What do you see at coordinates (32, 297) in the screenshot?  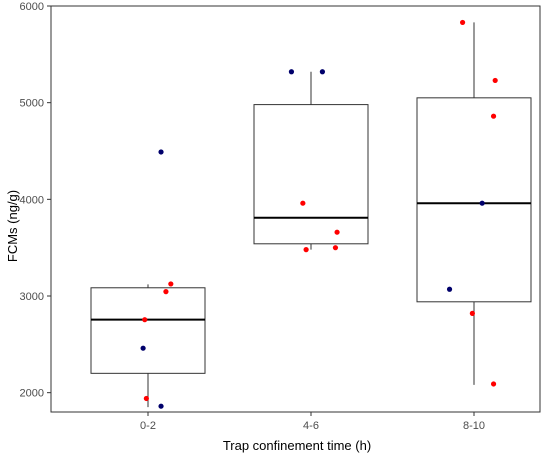 I see `y-tick-label: 3000` at bounding box center [32, 297].